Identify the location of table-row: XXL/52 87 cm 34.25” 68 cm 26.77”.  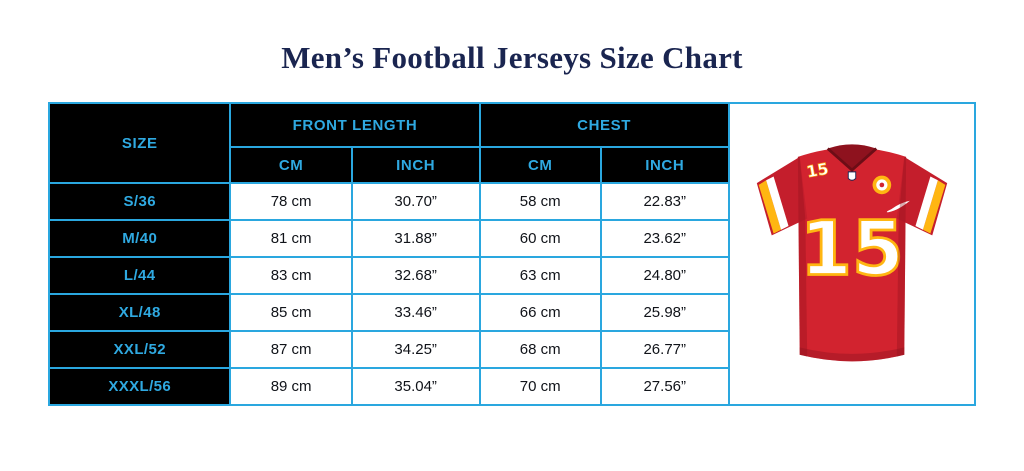
(511, 349).